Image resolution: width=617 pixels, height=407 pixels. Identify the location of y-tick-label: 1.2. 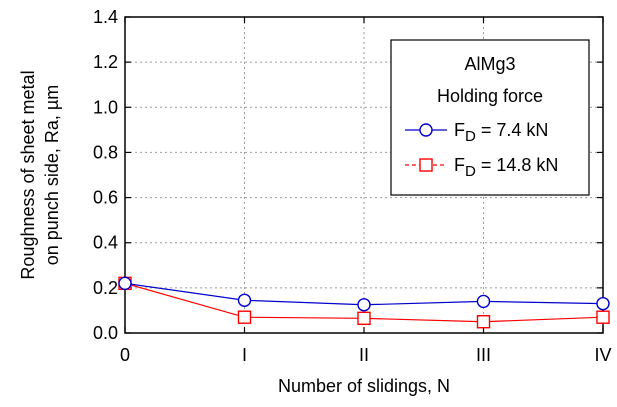
(105, 62).